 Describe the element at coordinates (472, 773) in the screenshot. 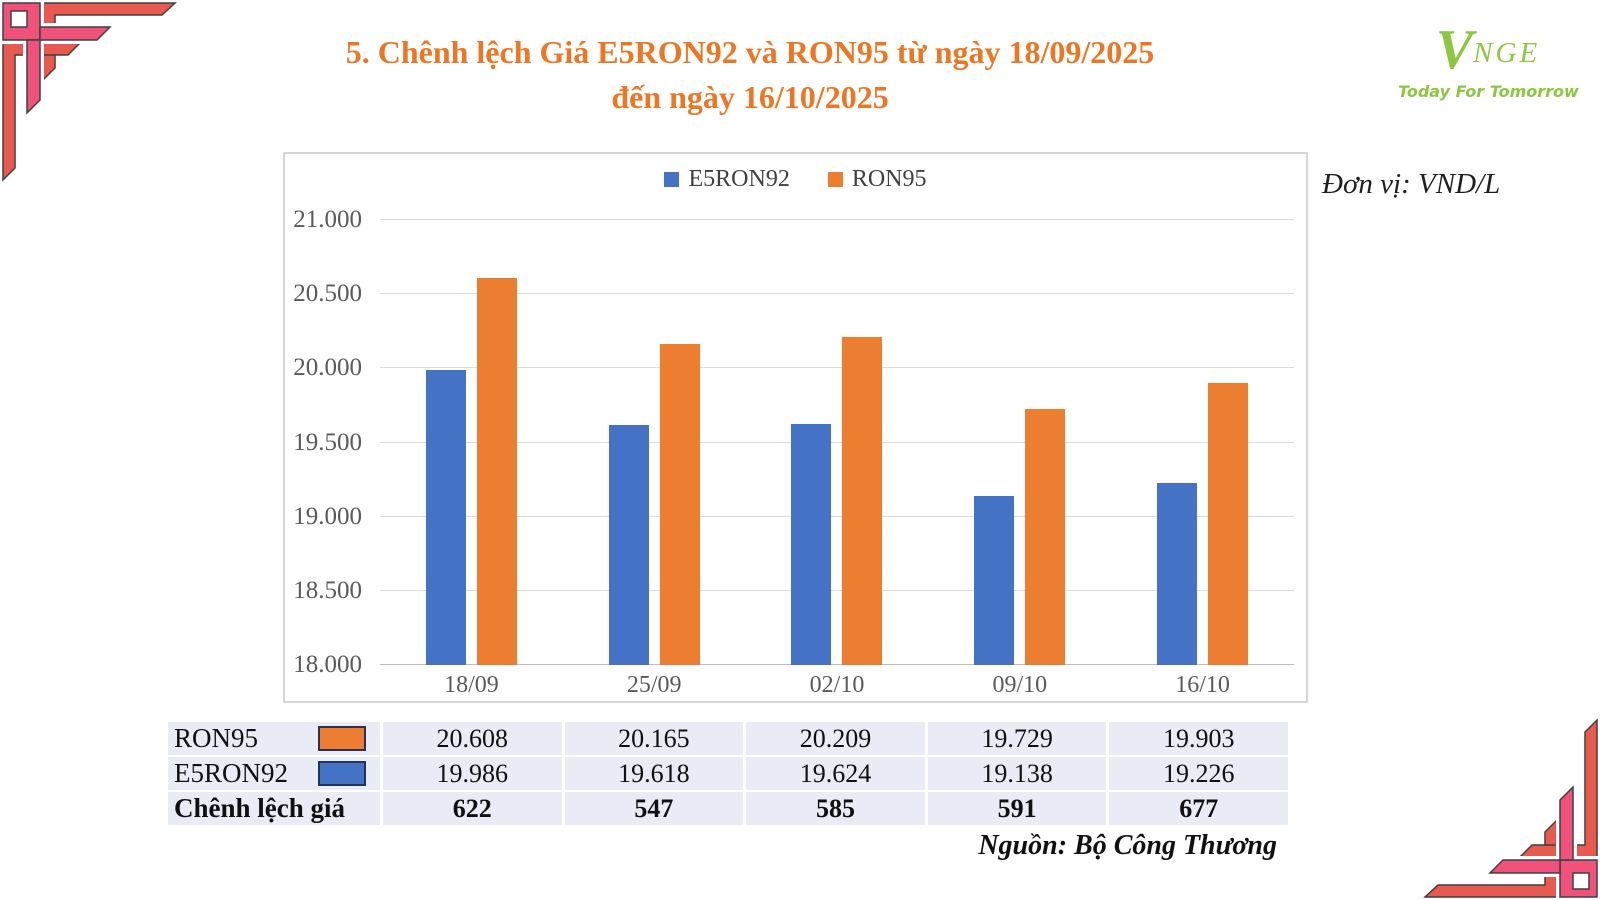

I see `table-cell: 19.986` at that location.